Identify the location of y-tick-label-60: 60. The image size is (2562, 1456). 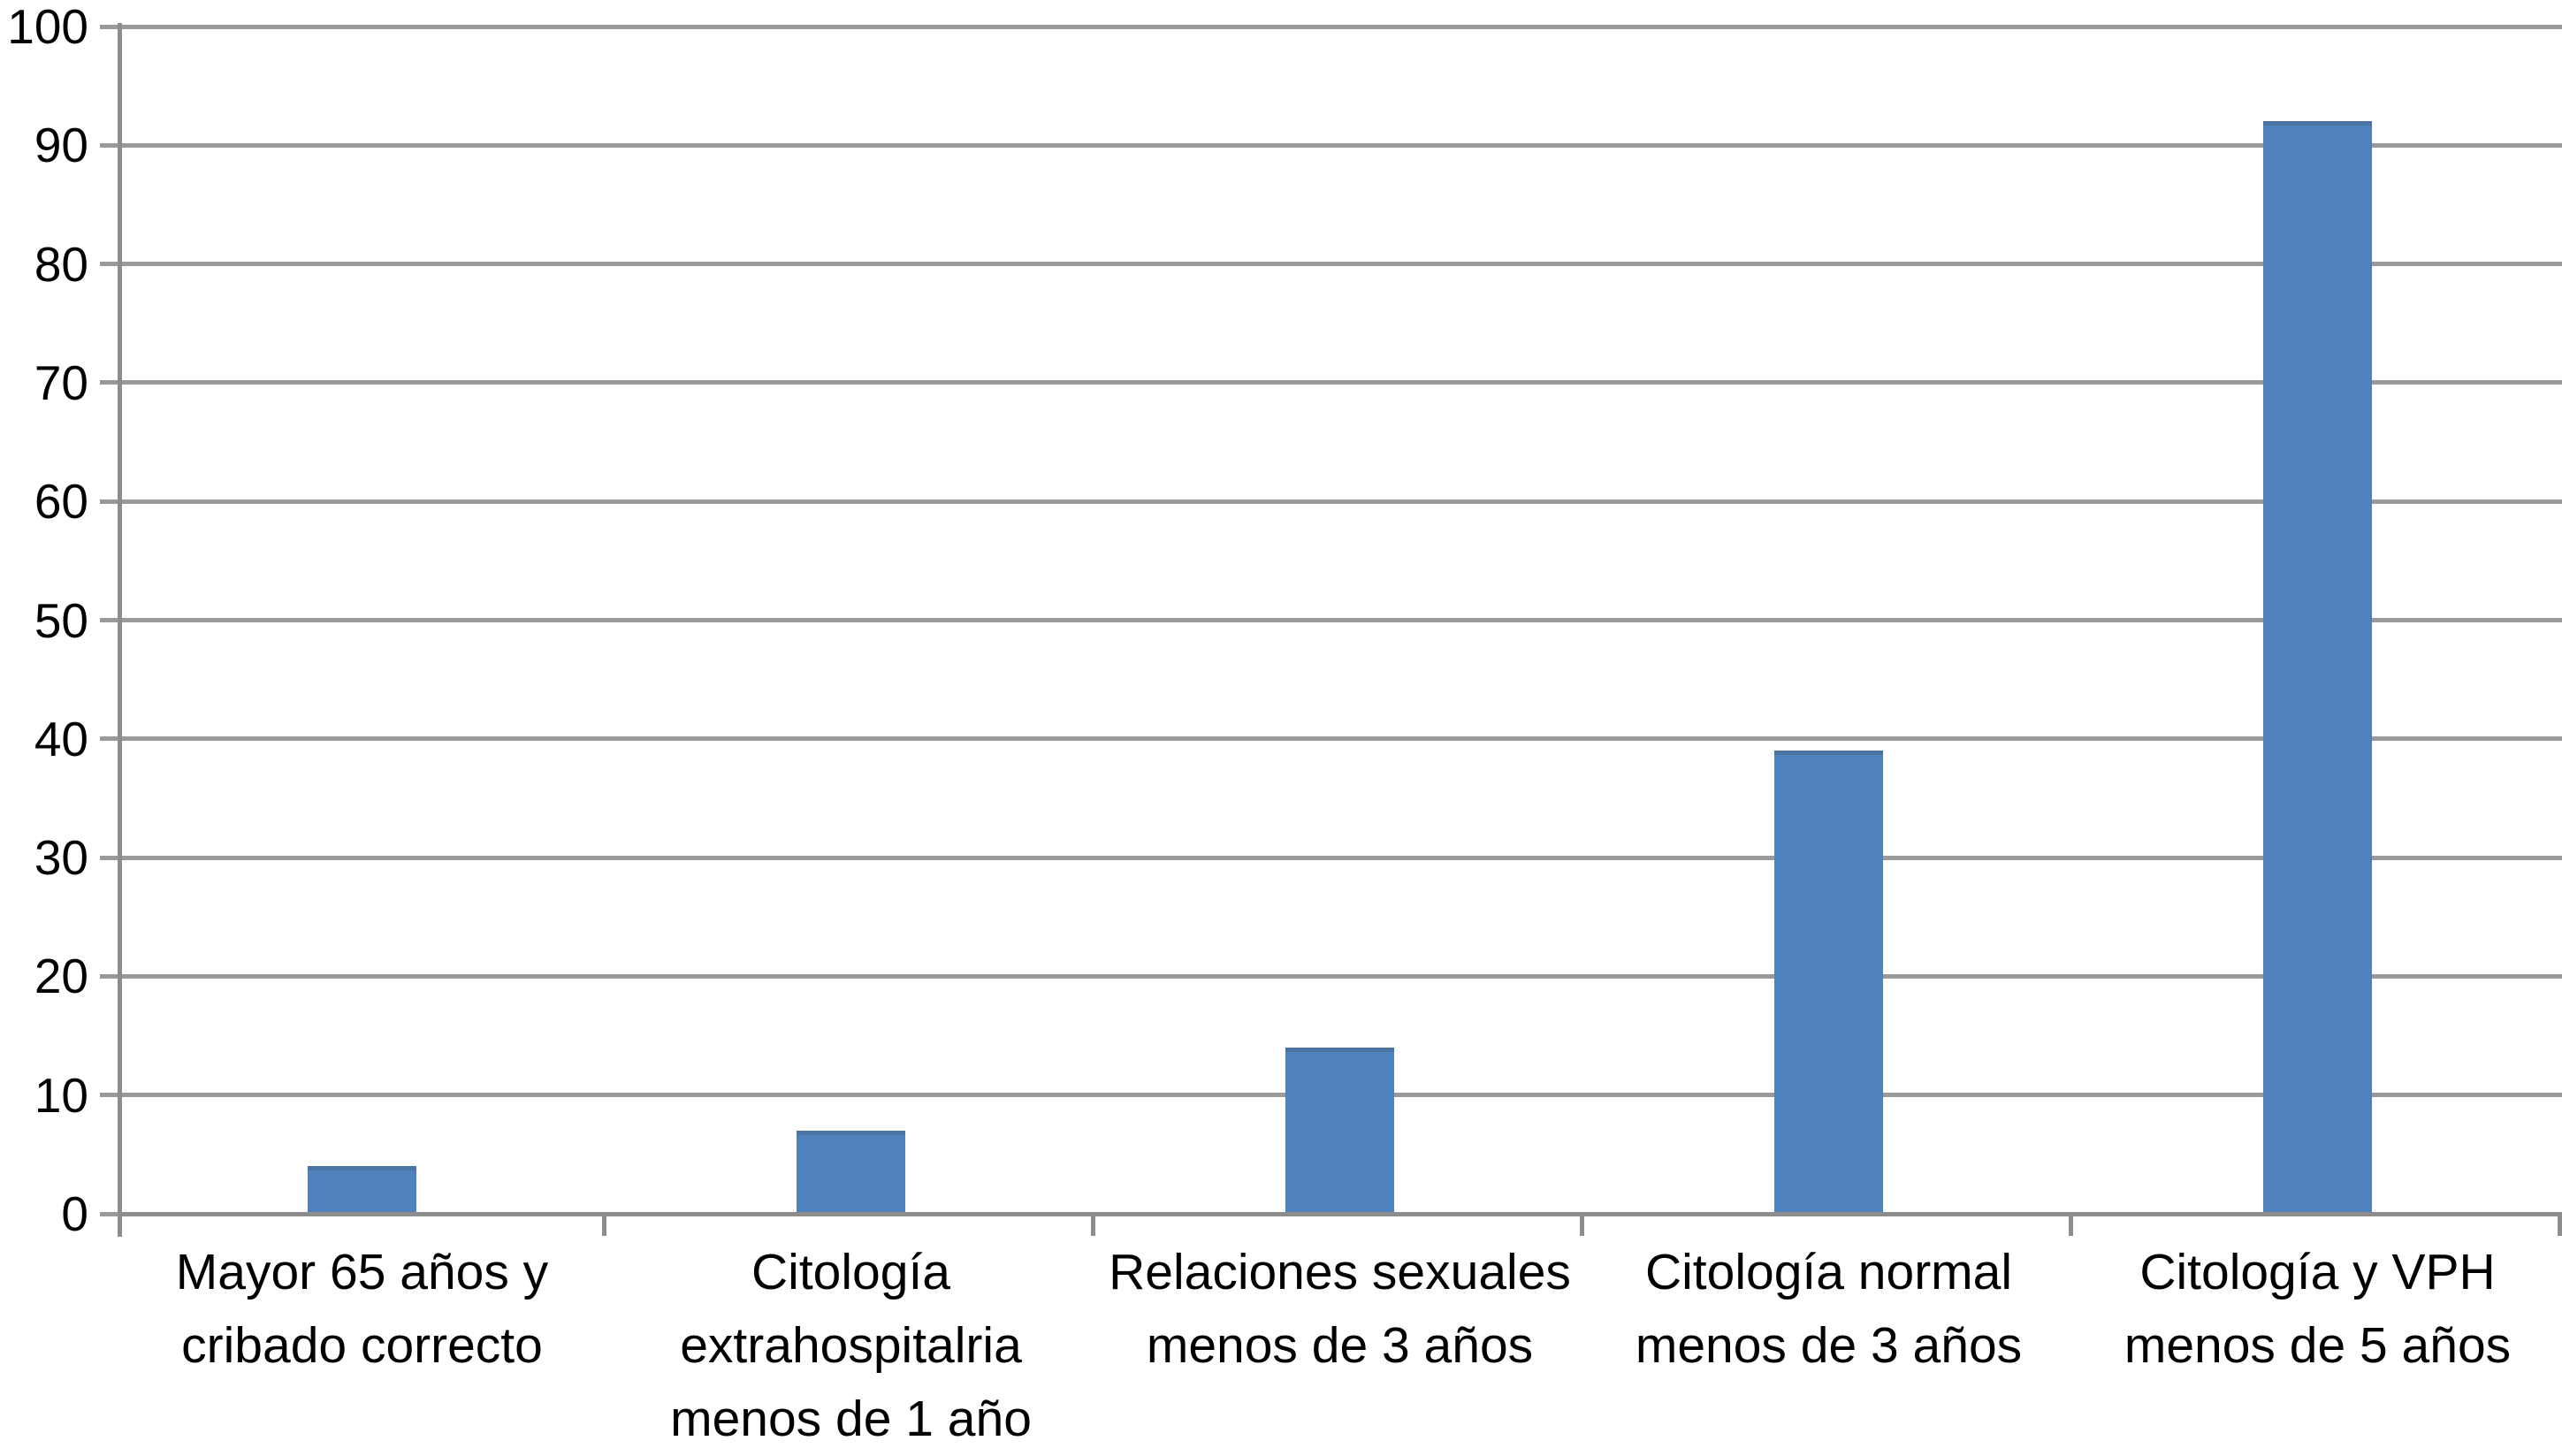
(61, 502).